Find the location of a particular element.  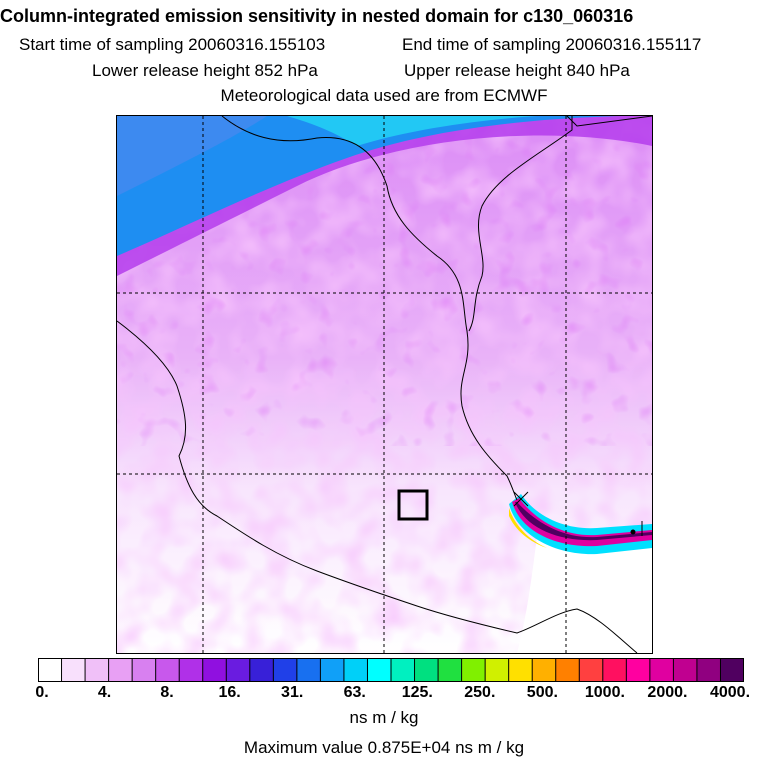

northern-deep-blue is located at coordinates (192, 156).